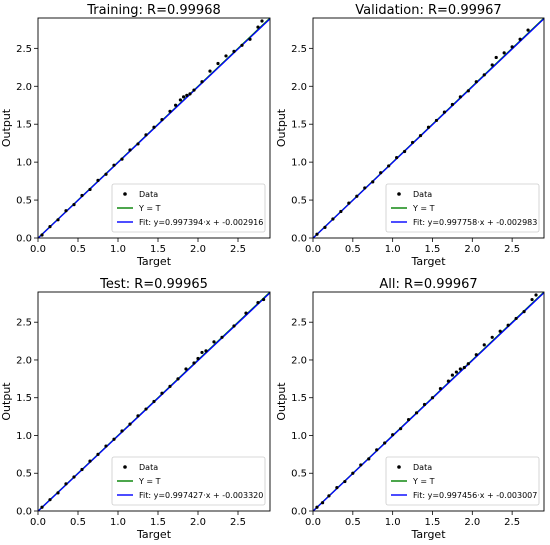  What do you see at coordinates (428, 10) in the screenshot?
I see `chart-title: Validation: R=0.99967` at bounding box center [428, 10].